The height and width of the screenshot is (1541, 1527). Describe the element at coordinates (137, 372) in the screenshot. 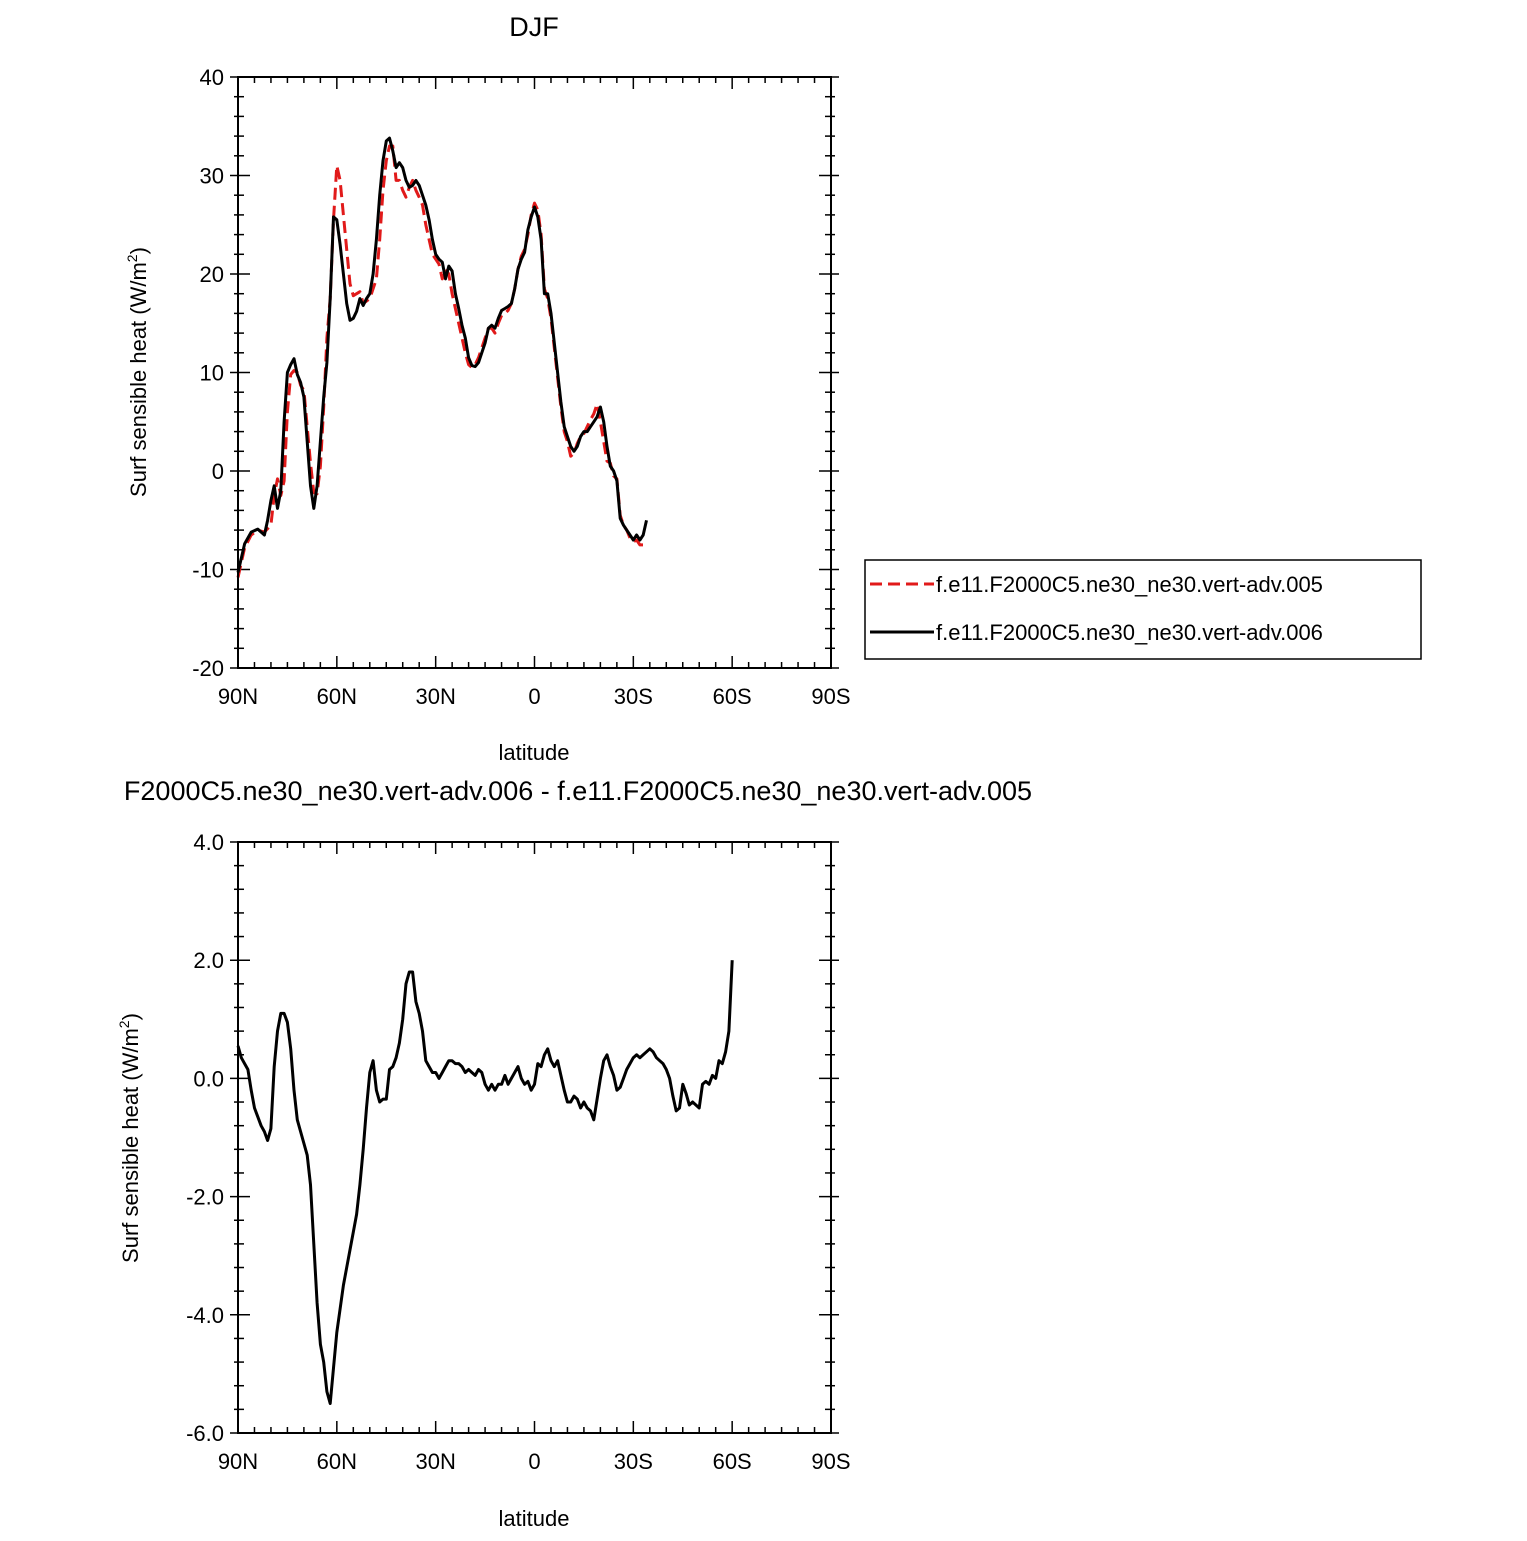

I see `top-y-axis-label: Surf sensible heat (W/m2)` at that location.